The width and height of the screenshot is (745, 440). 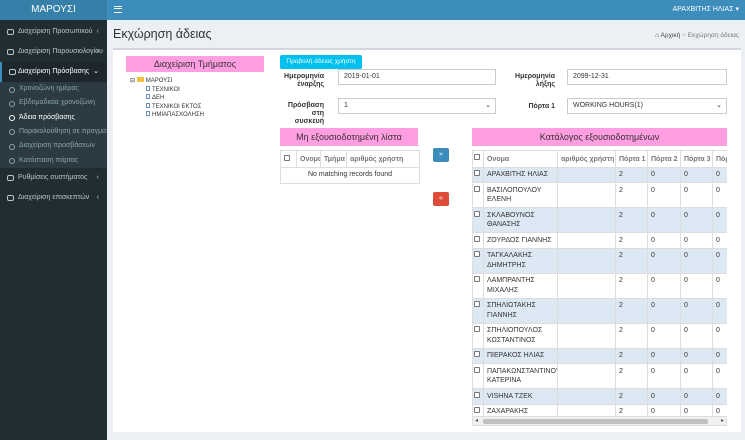 What do you see at coordinates (53, 10) in the screenshot?
I see `logo: ΜΑΡΟΥΣΙ` at bounding box center [53, 10].